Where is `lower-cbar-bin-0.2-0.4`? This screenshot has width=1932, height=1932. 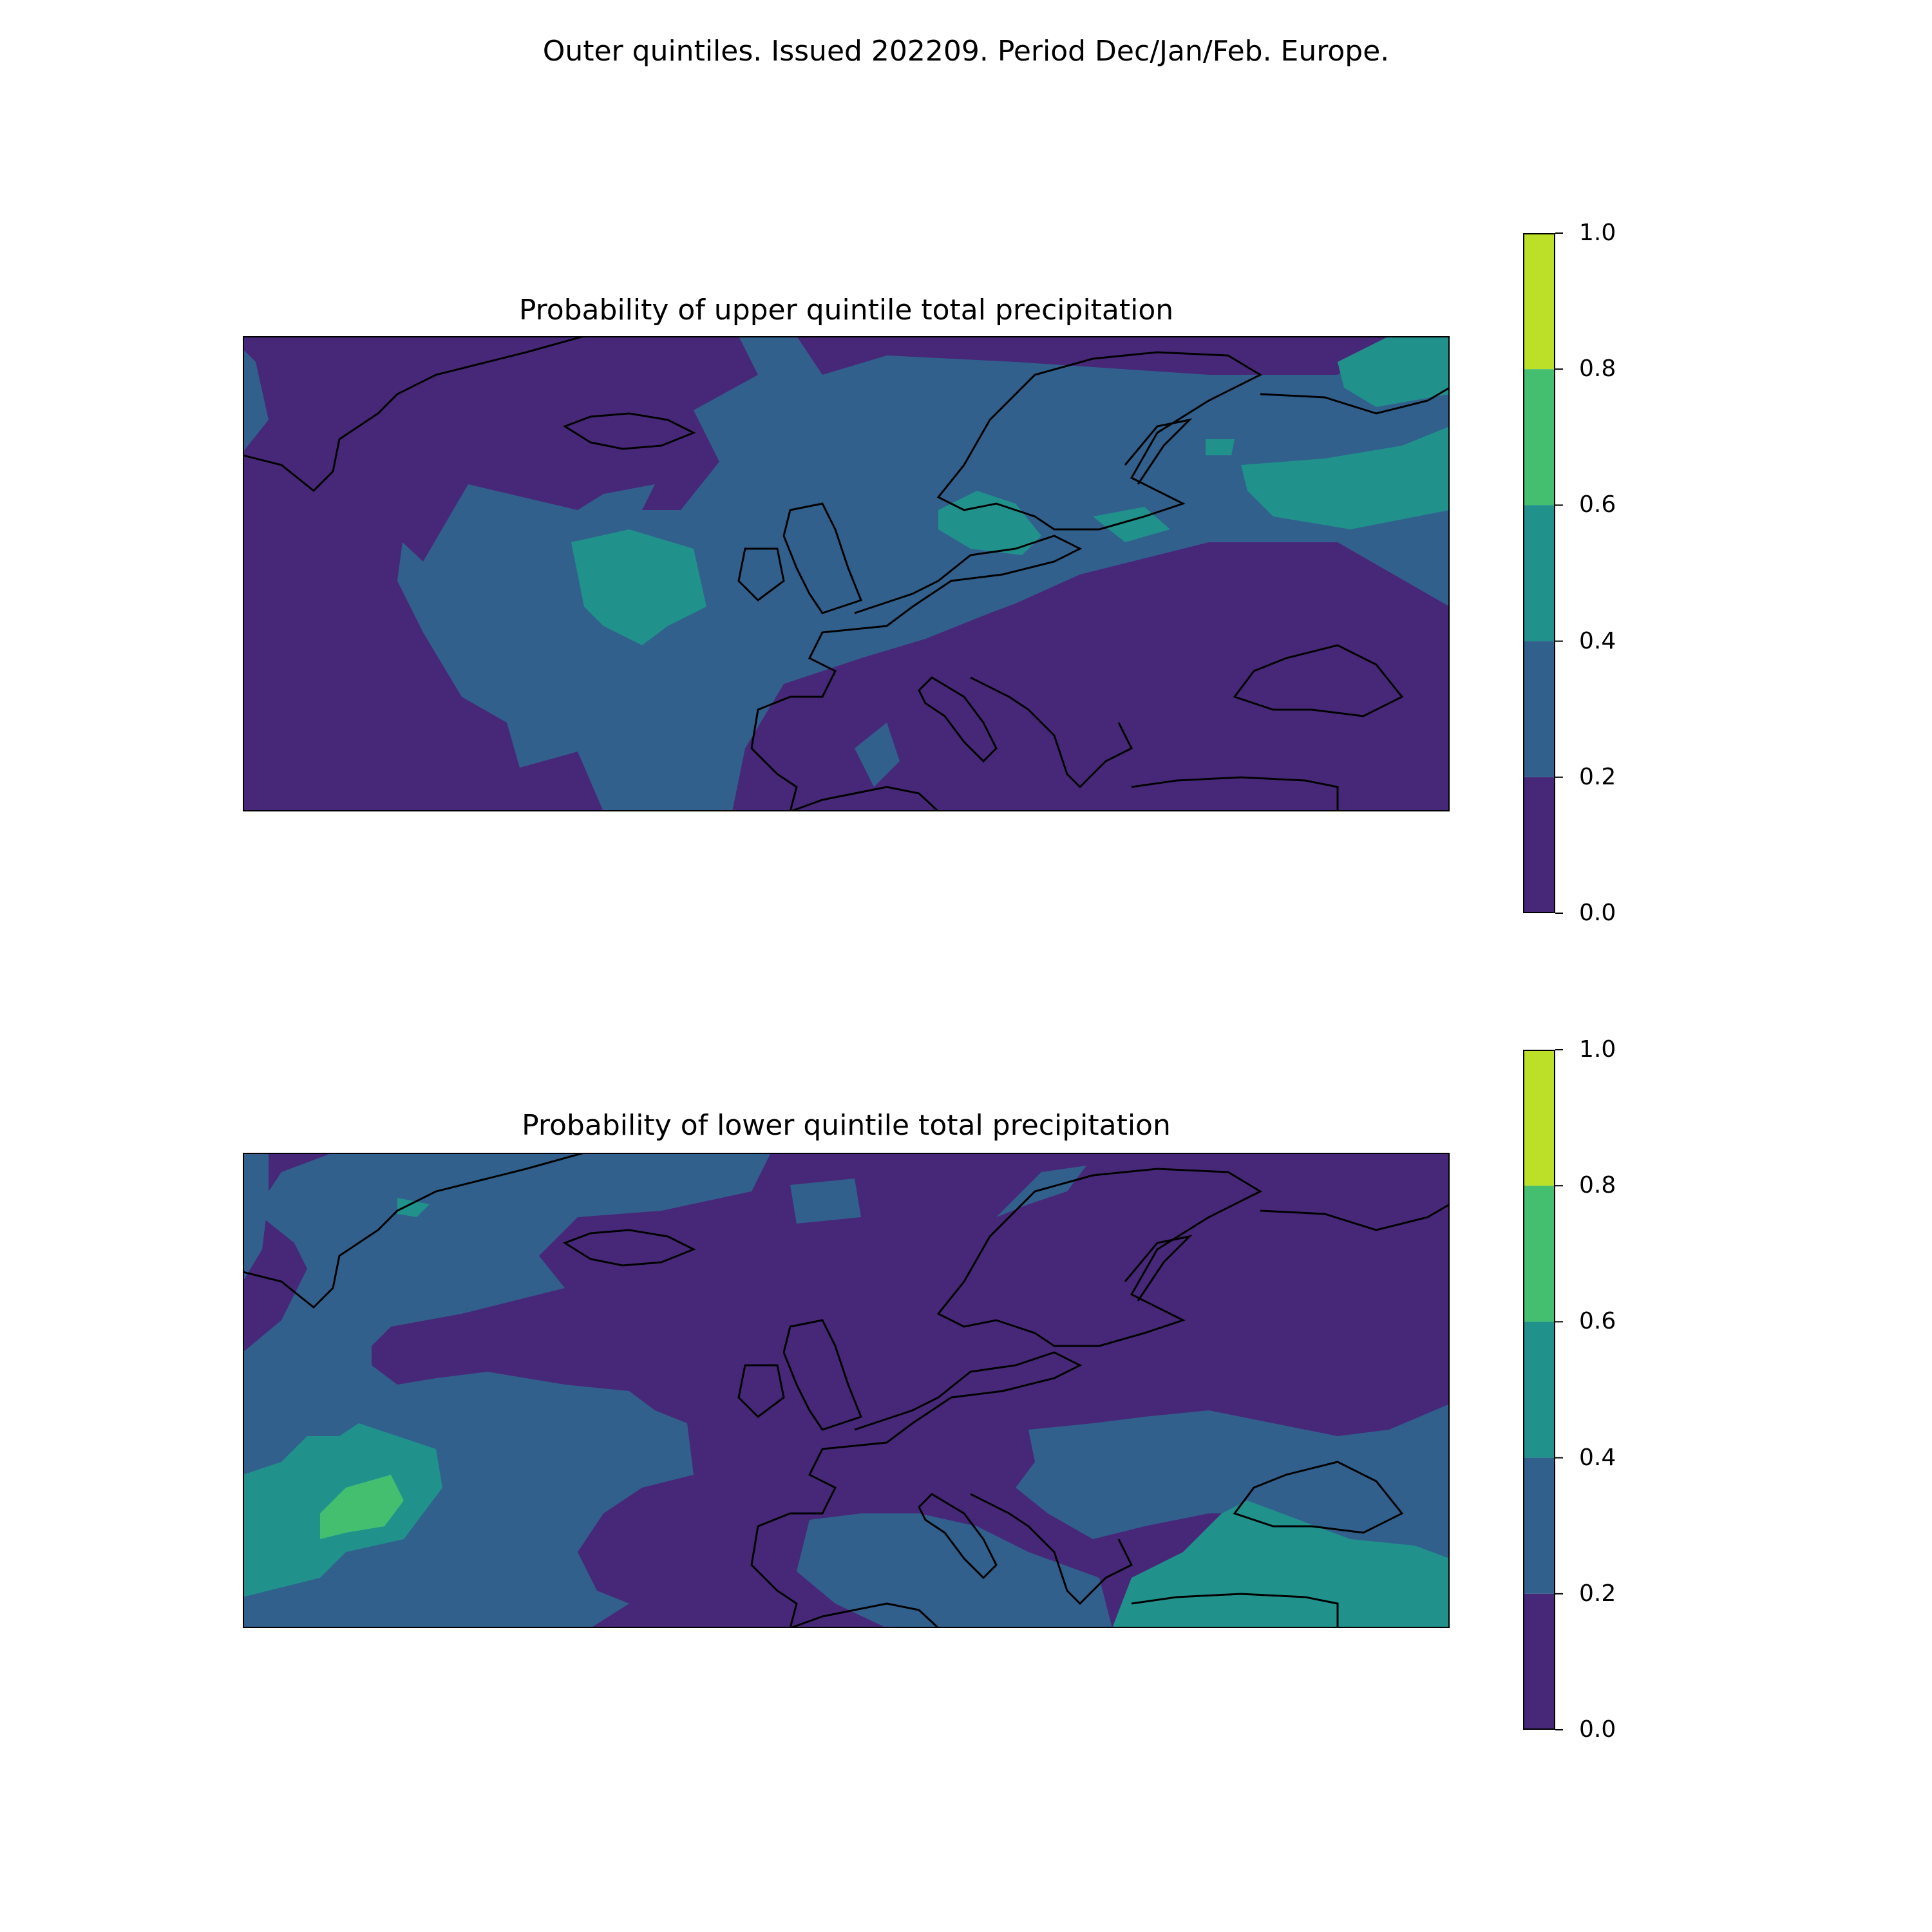
lower-cbar-bin-0.2-0.4 is located at coordinates (1539, 1525).